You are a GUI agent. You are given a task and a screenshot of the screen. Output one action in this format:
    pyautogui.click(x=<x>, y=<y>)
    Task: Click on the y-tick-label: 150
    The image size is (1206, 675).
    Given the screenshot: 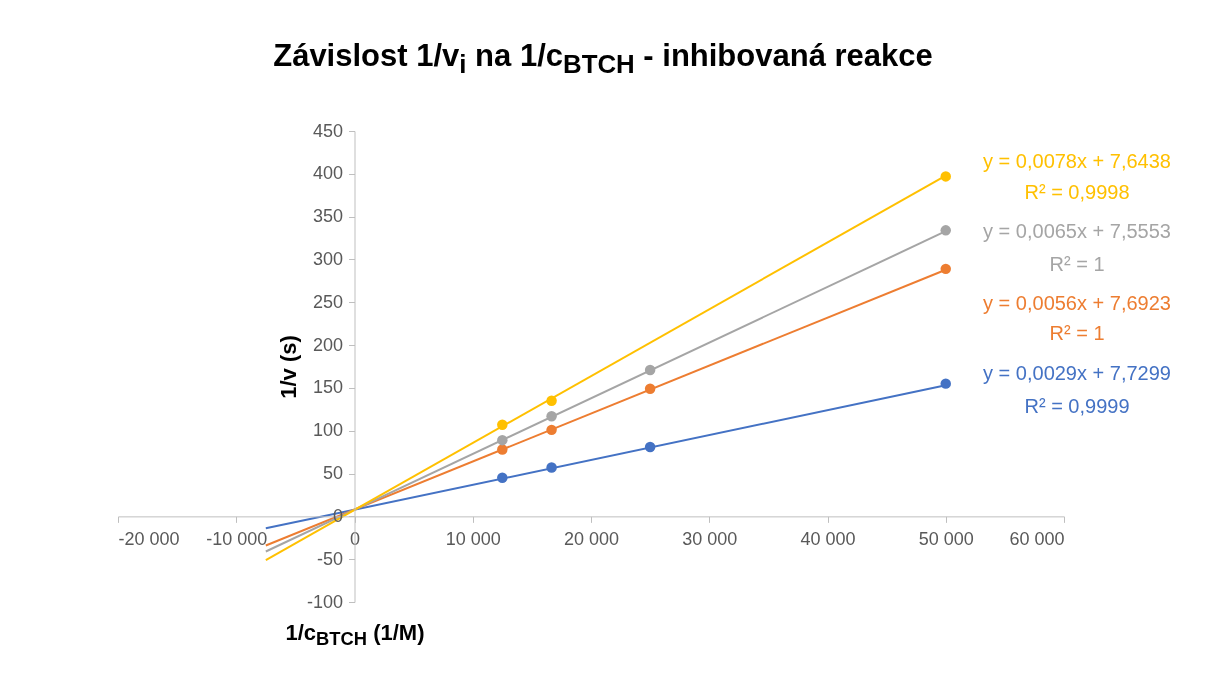 What is the action you would take?
    pyautogui.click(x=327, y=387)
    